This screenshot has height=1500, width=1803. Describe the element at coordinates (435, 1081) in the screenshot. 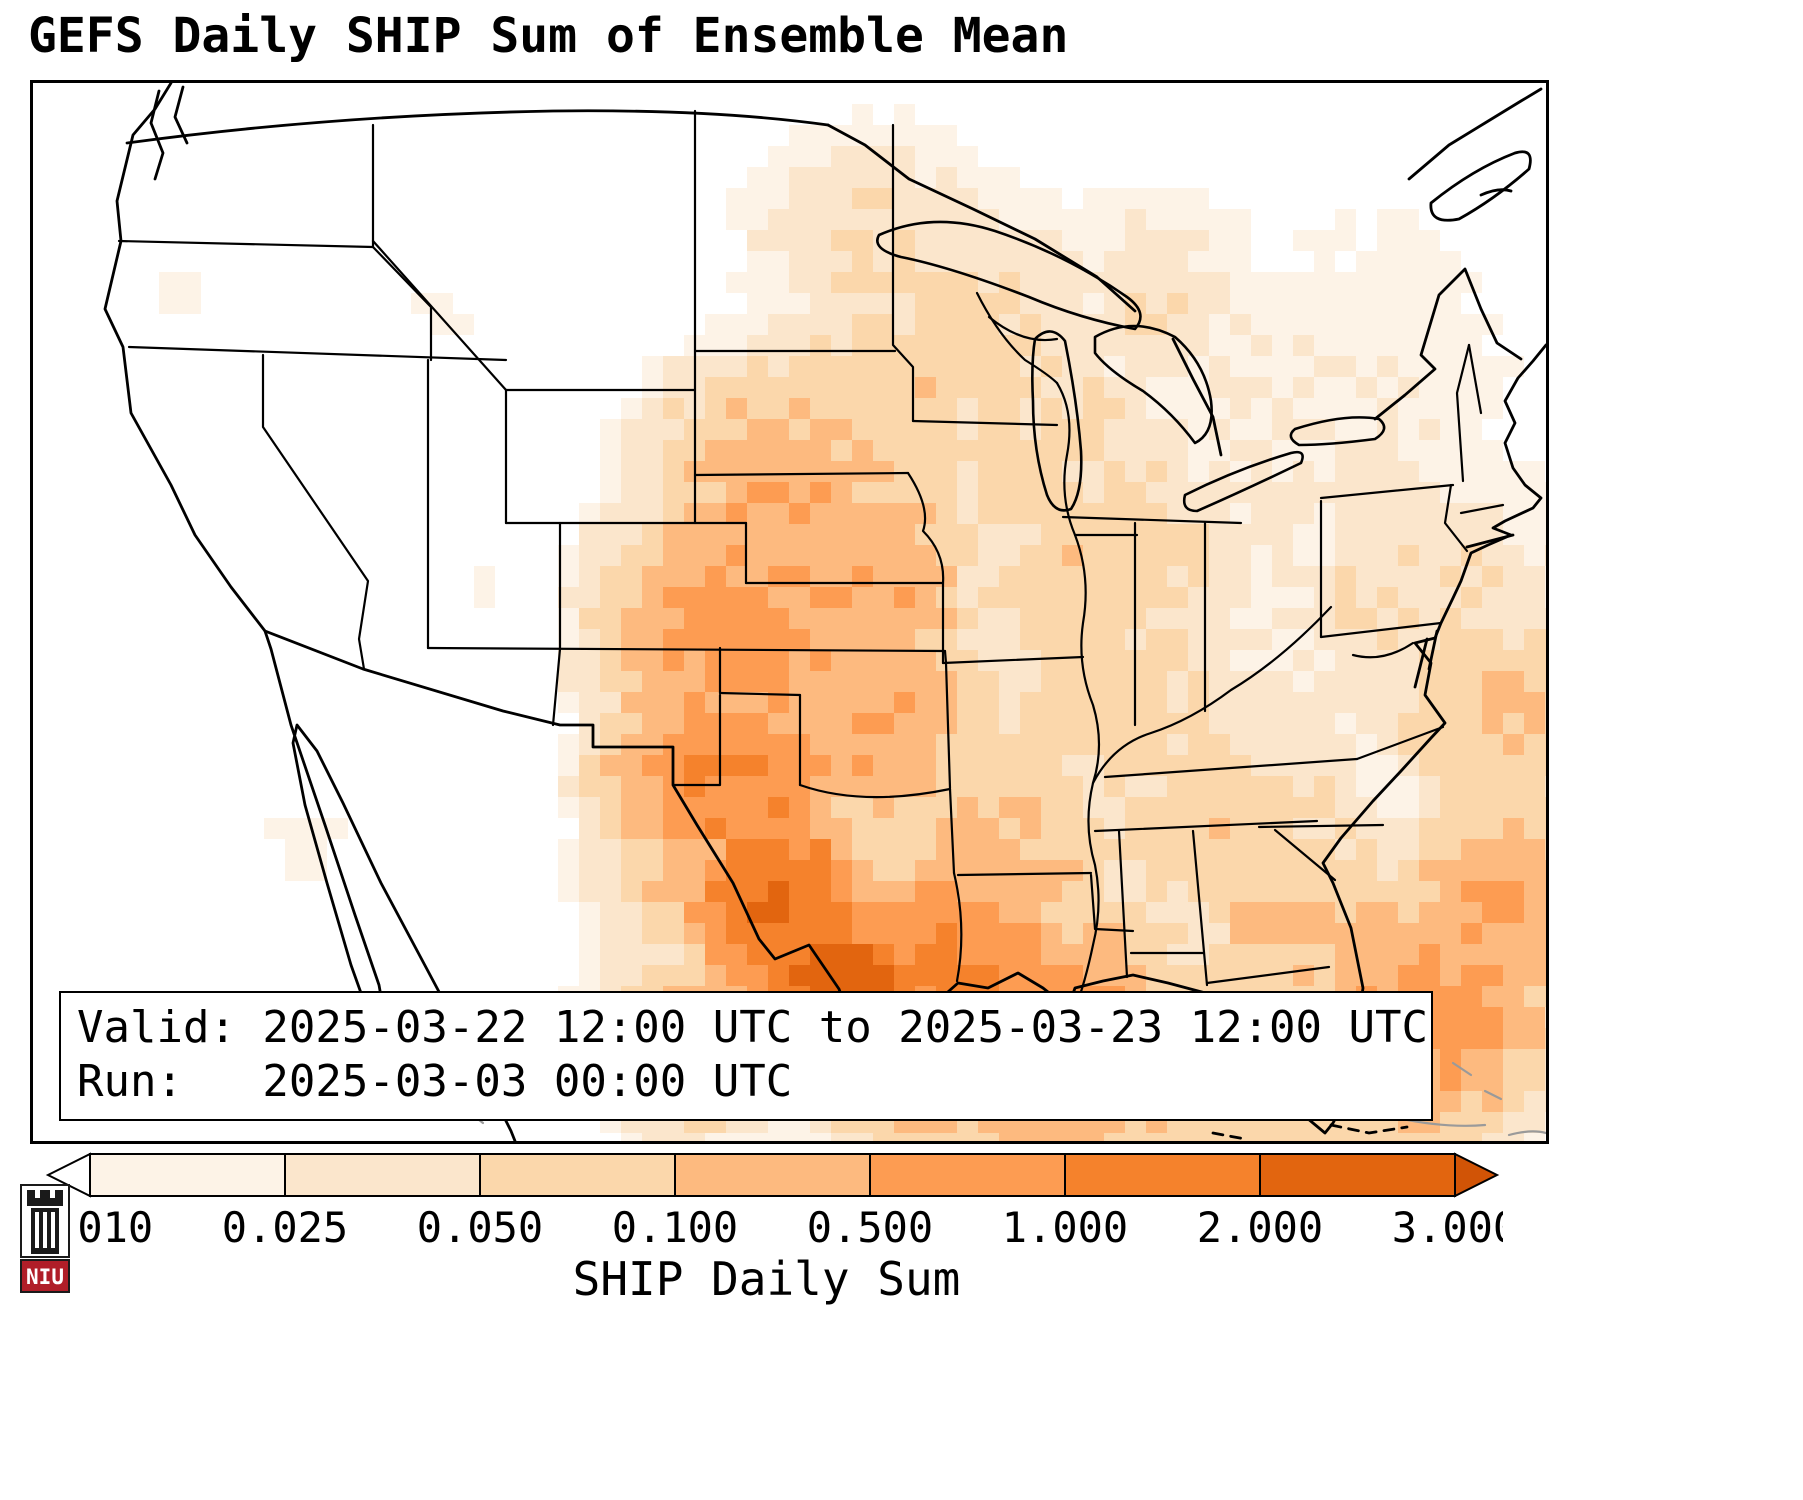

I see `run-text: Run: 2025-03-03 00:00 UTC` at that location.